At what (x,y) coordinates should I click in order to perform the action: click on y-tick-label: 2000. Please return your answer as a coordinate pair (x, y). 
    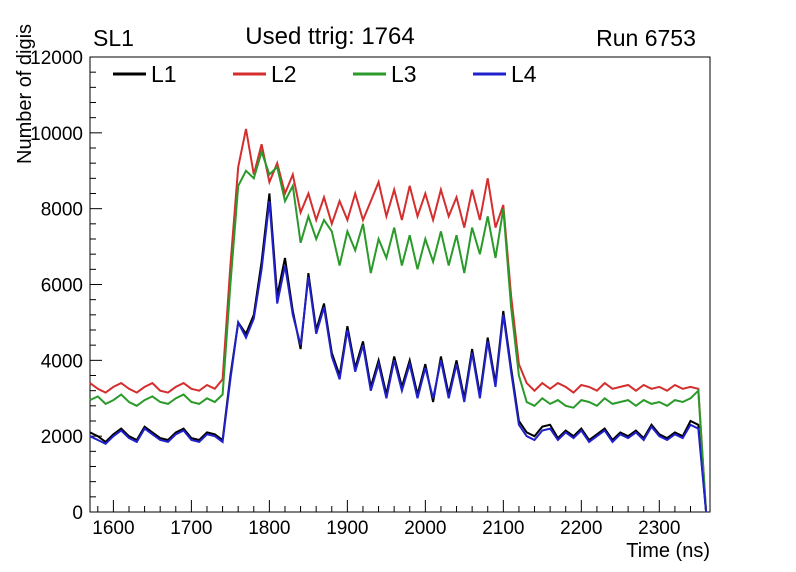
    Looking at the image, I should click on (62, 437).